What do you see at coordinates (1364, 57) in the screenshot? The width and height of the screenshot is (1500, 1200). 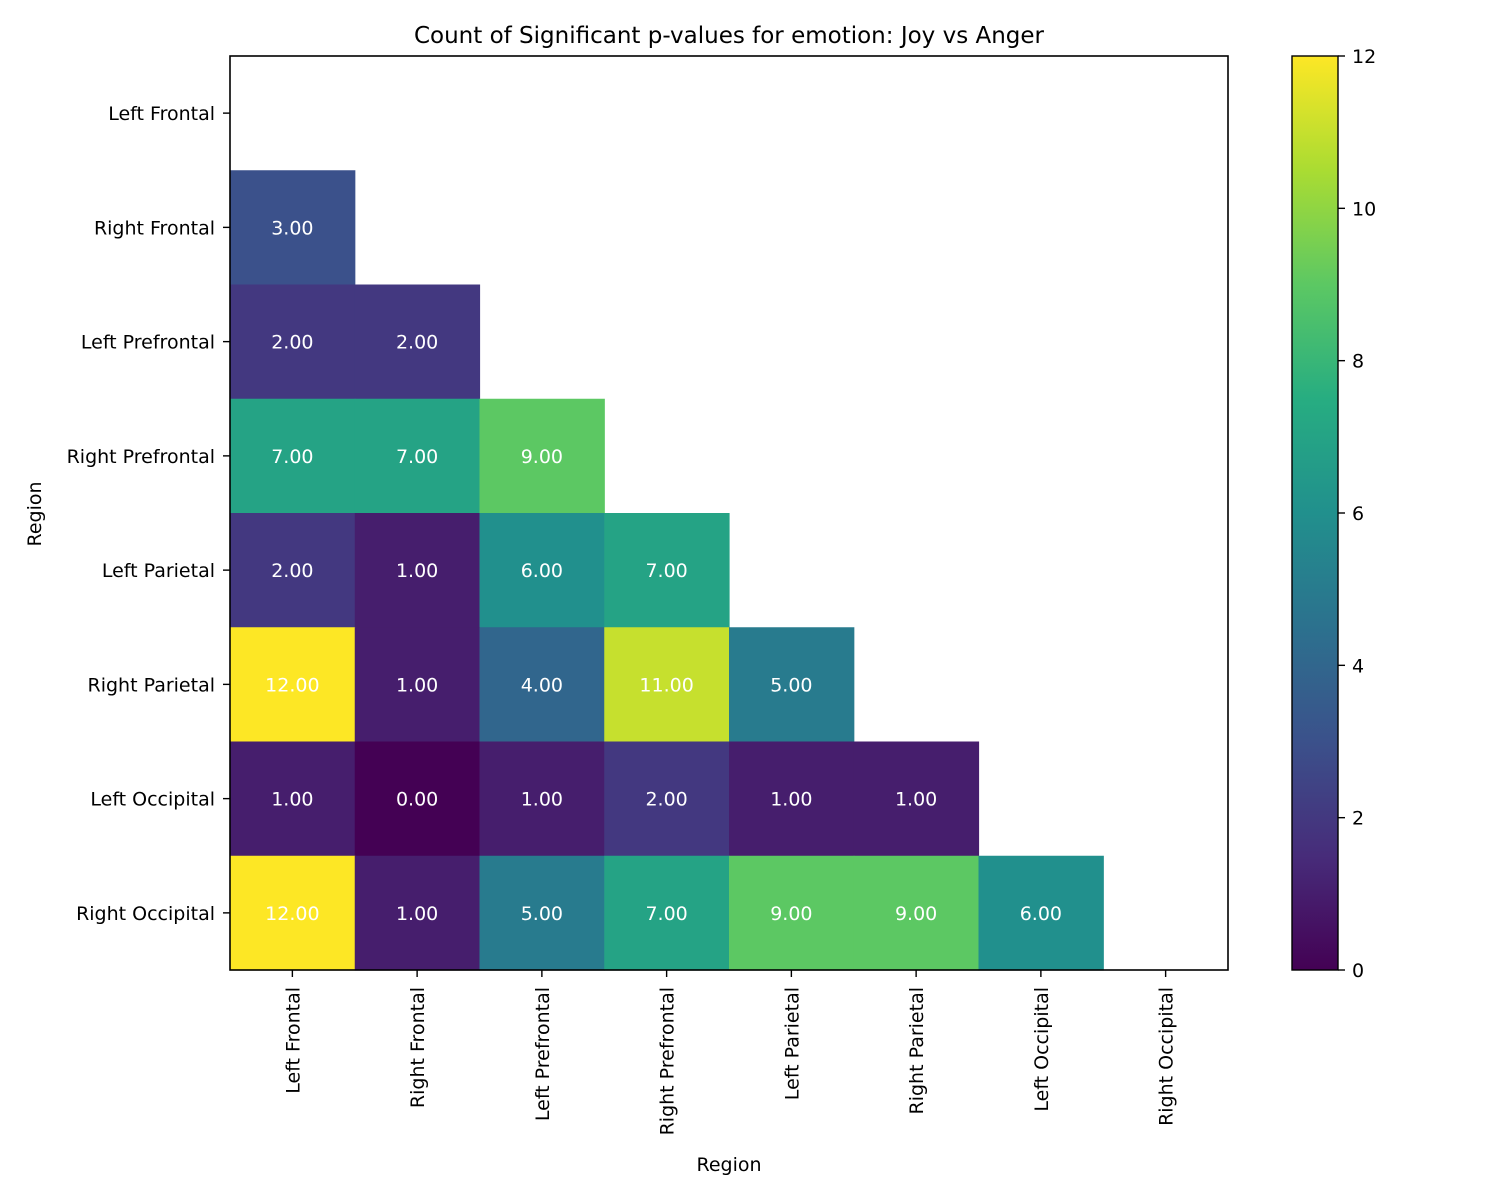 I see `colorbar-tick-label: 12` at bounding box center [1364, 57].